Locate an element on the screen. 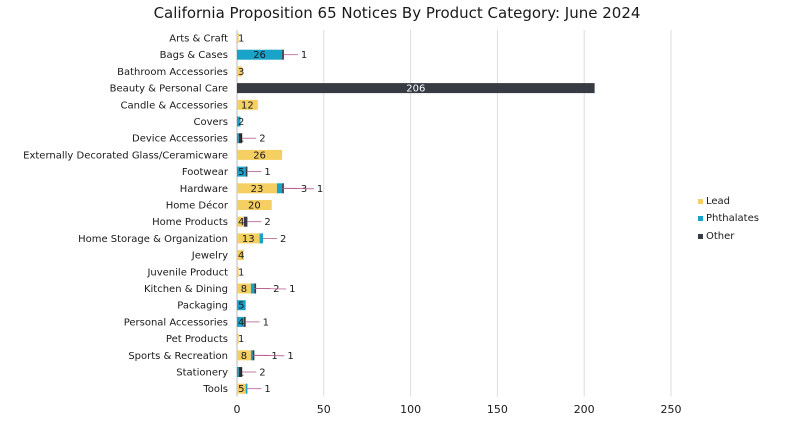 The width and height of the screenshot is (795, 435). x-tick-label: 250 is located at coordinates (671, 409).